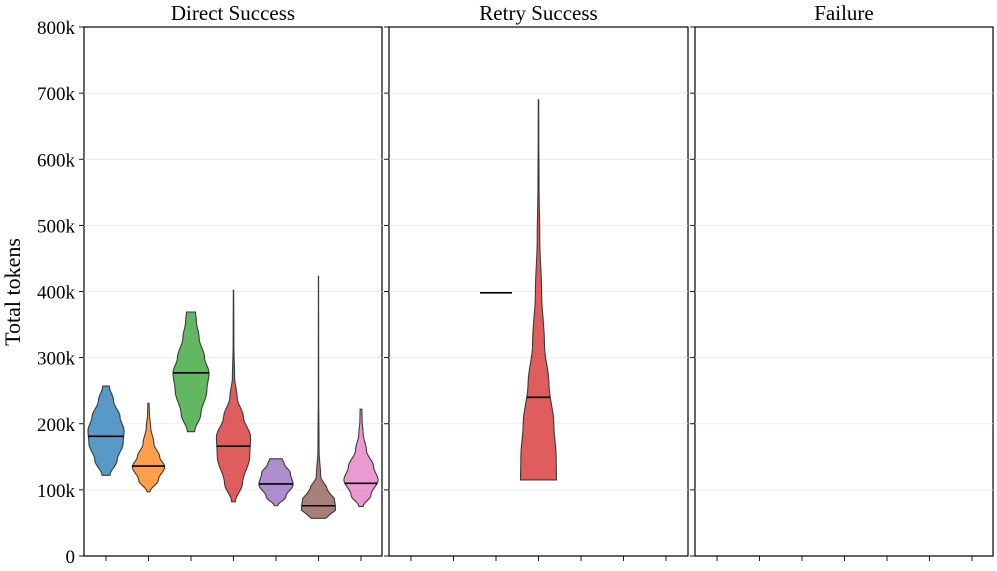  I want to click on y-tick-label: 0, so click(71, 557).